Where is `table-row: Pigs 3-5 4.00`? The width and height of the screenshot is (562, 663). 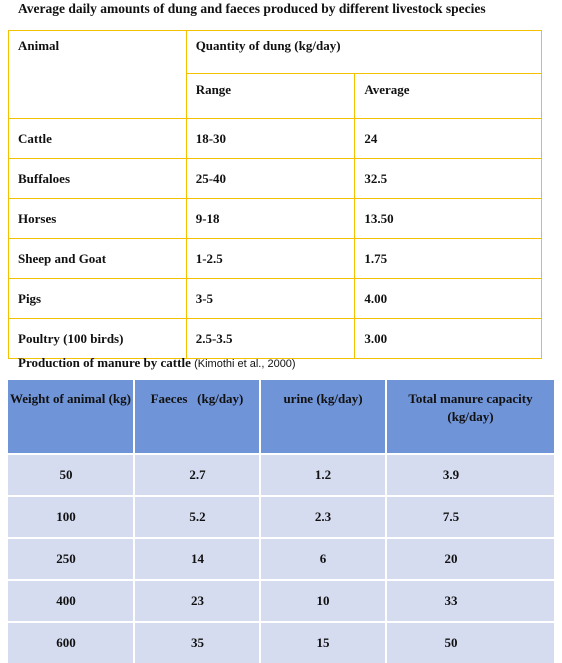 table-row: Pigs 3-5 4.00 is located at coordinates (275, 298).